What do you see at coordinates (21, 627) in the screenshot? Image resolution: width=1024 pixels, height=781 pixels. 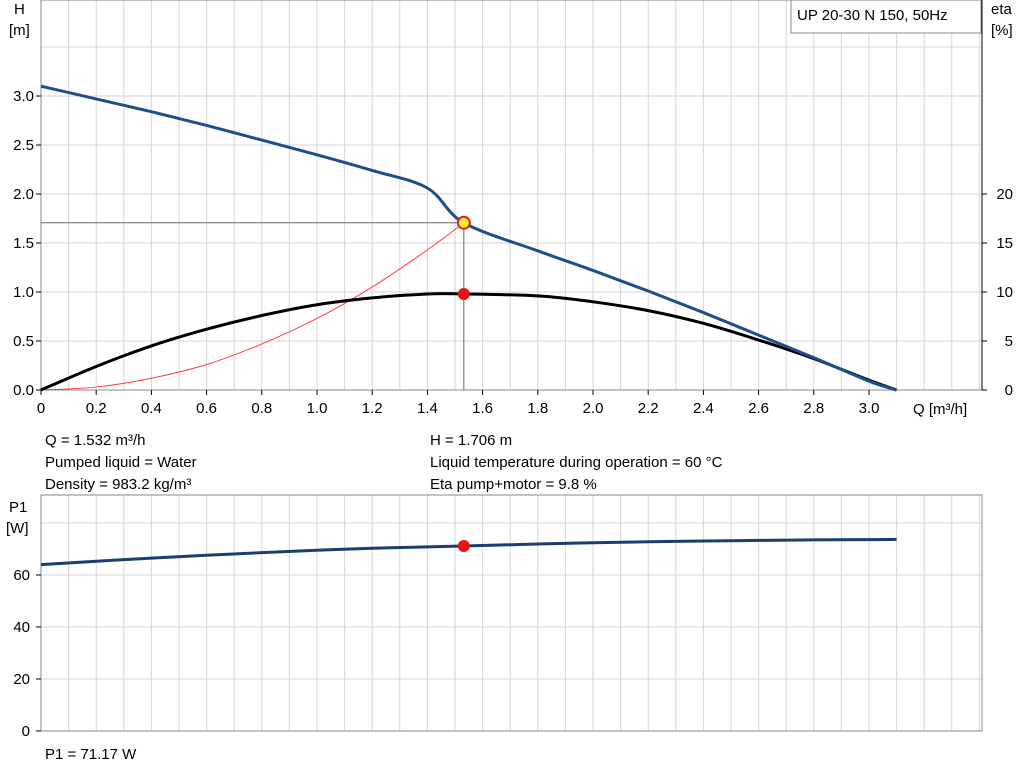 I see `y-tick-label: 40` at bounding box center [21, 627].